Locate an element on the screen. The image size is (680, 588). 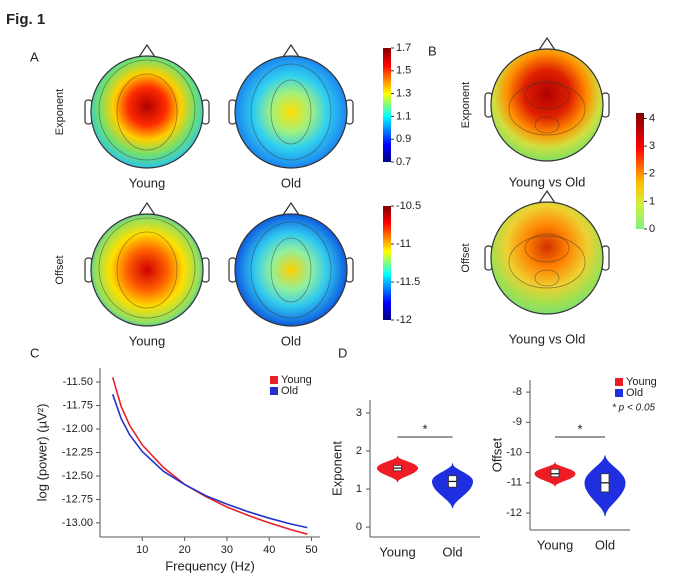
y-tick-label: -9 is located at coordinates (517, 422).